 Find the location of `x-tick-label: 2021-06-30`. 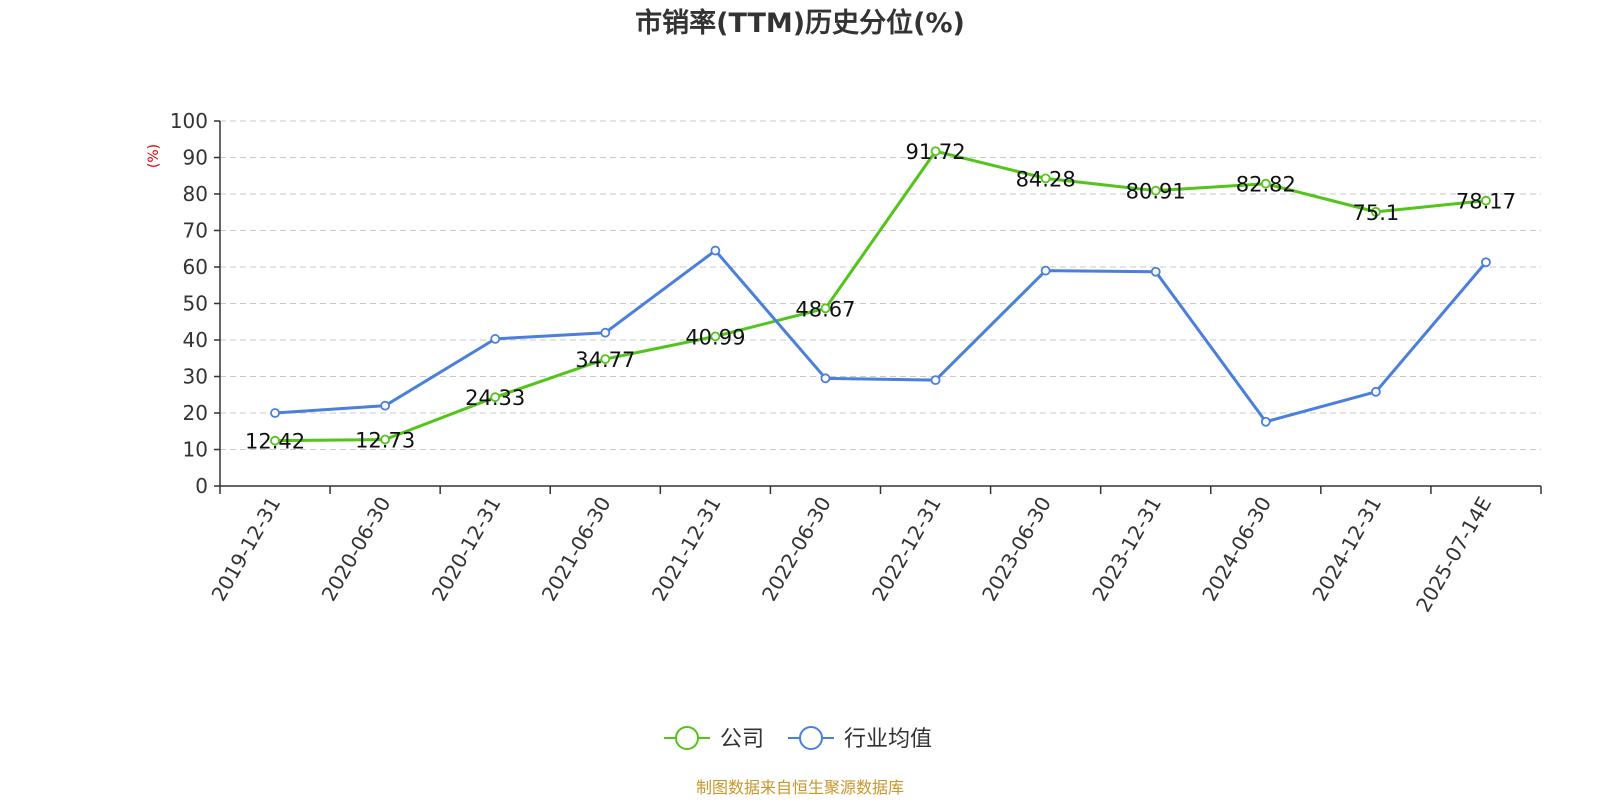

x-tick-label: 2021-06-30 is located at coordinates (576, 549).